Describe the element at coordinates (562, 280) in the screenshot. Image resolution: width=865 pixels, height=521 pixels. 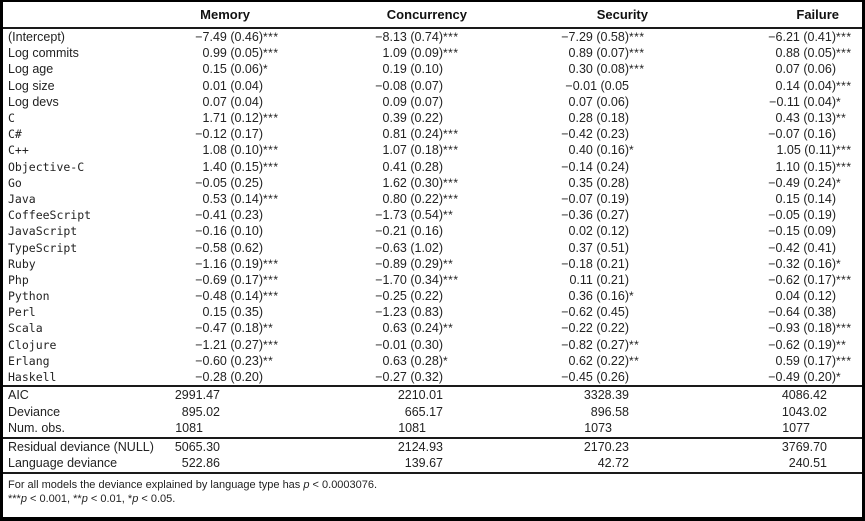
I see `coefficient-cell: 0.11 (0.21)` at that location.